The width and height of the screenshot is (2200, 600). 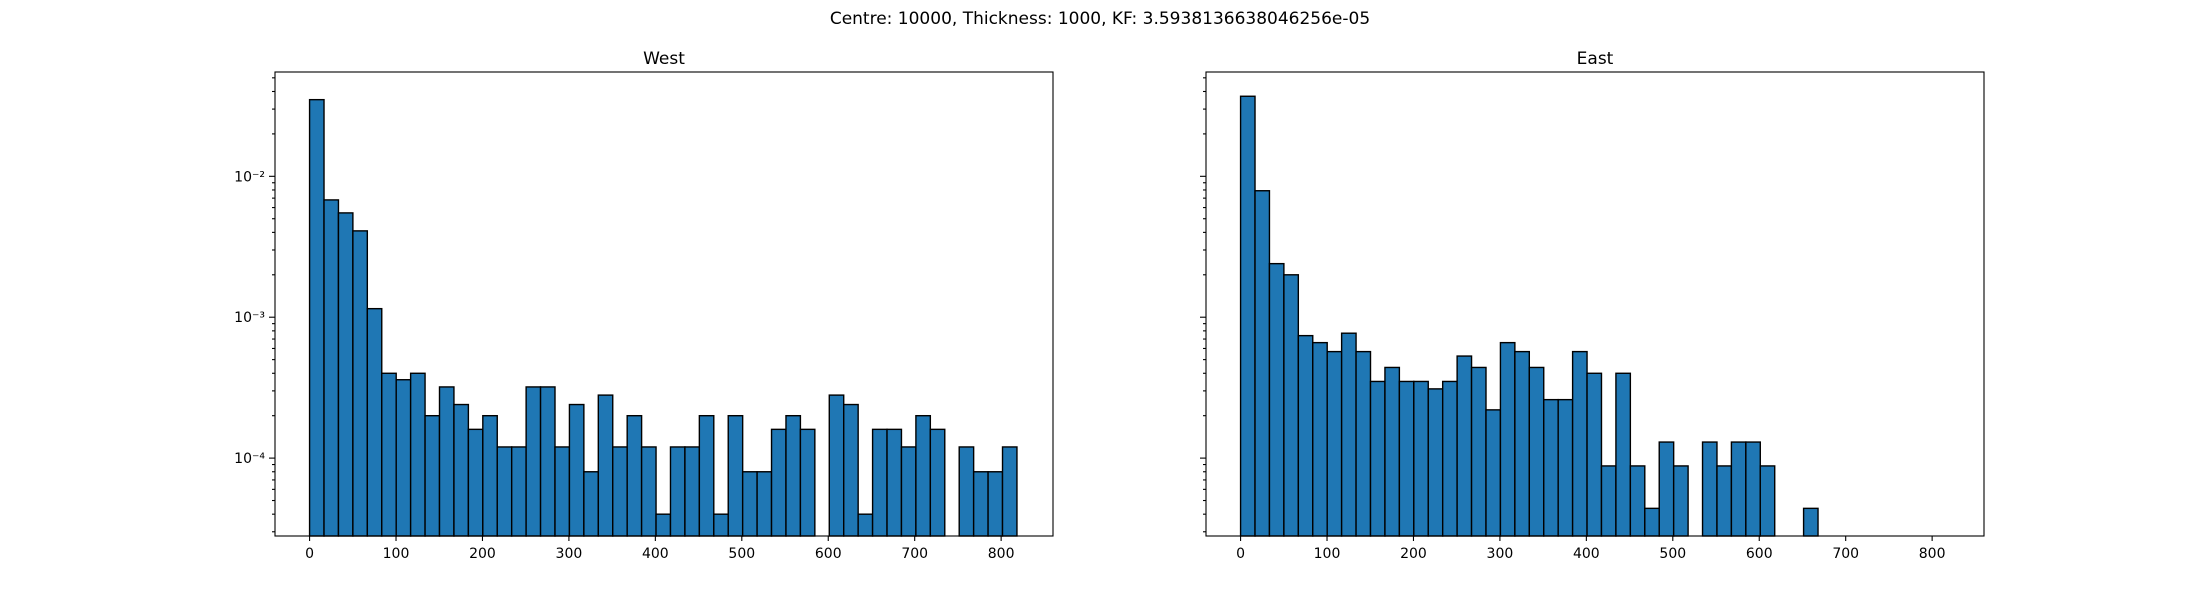 I want to click on east-y-axis, so click(x=1203, y=305).